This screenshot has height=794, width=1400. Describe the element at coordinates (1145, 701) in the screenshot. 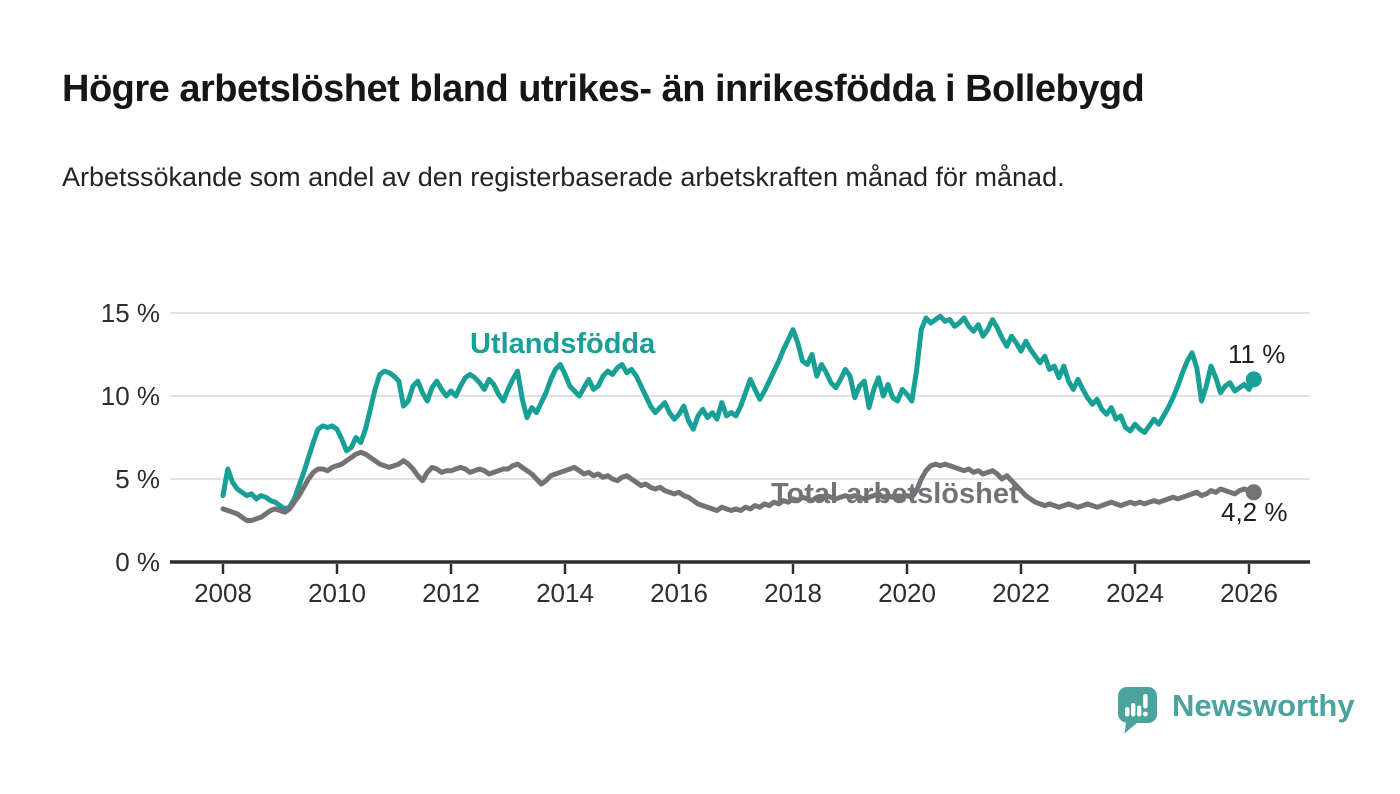

I see `exclamation-bar` at that location.